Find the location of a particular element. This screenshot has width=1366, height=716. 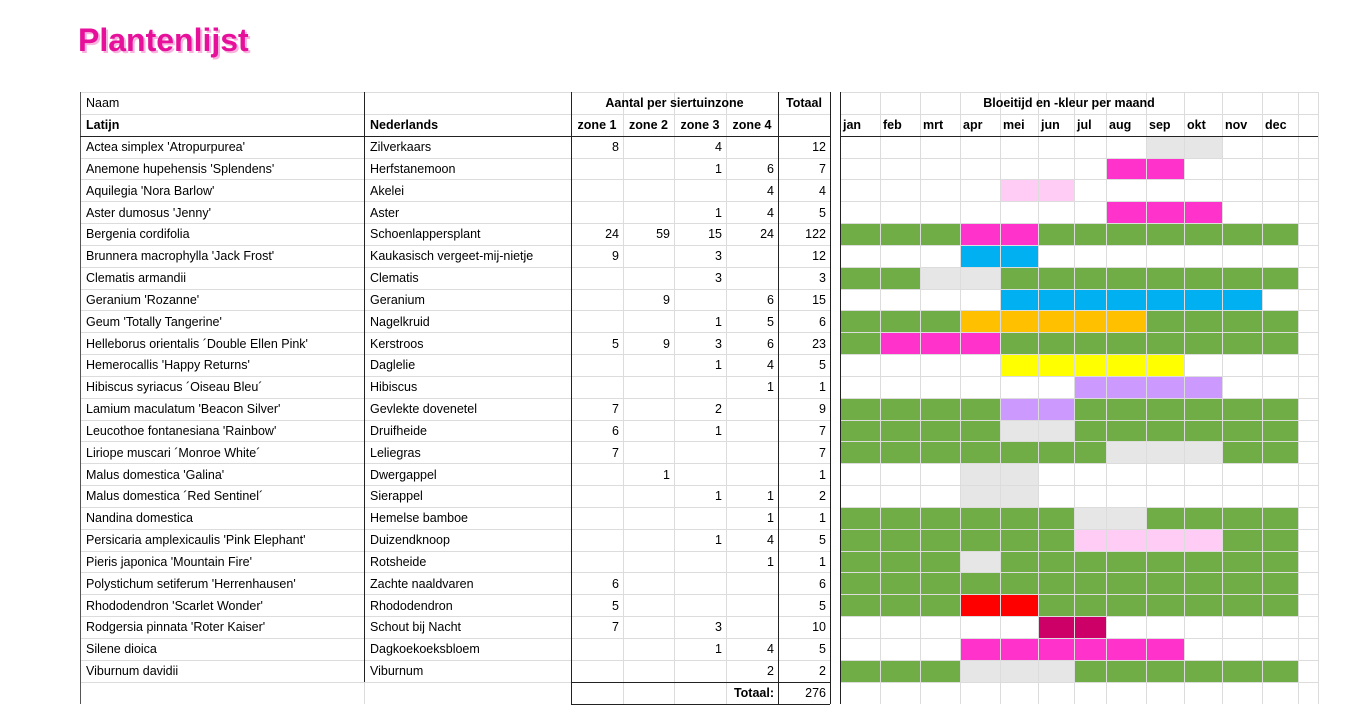

zone-count: 8 is located at coordinates (615, 147).